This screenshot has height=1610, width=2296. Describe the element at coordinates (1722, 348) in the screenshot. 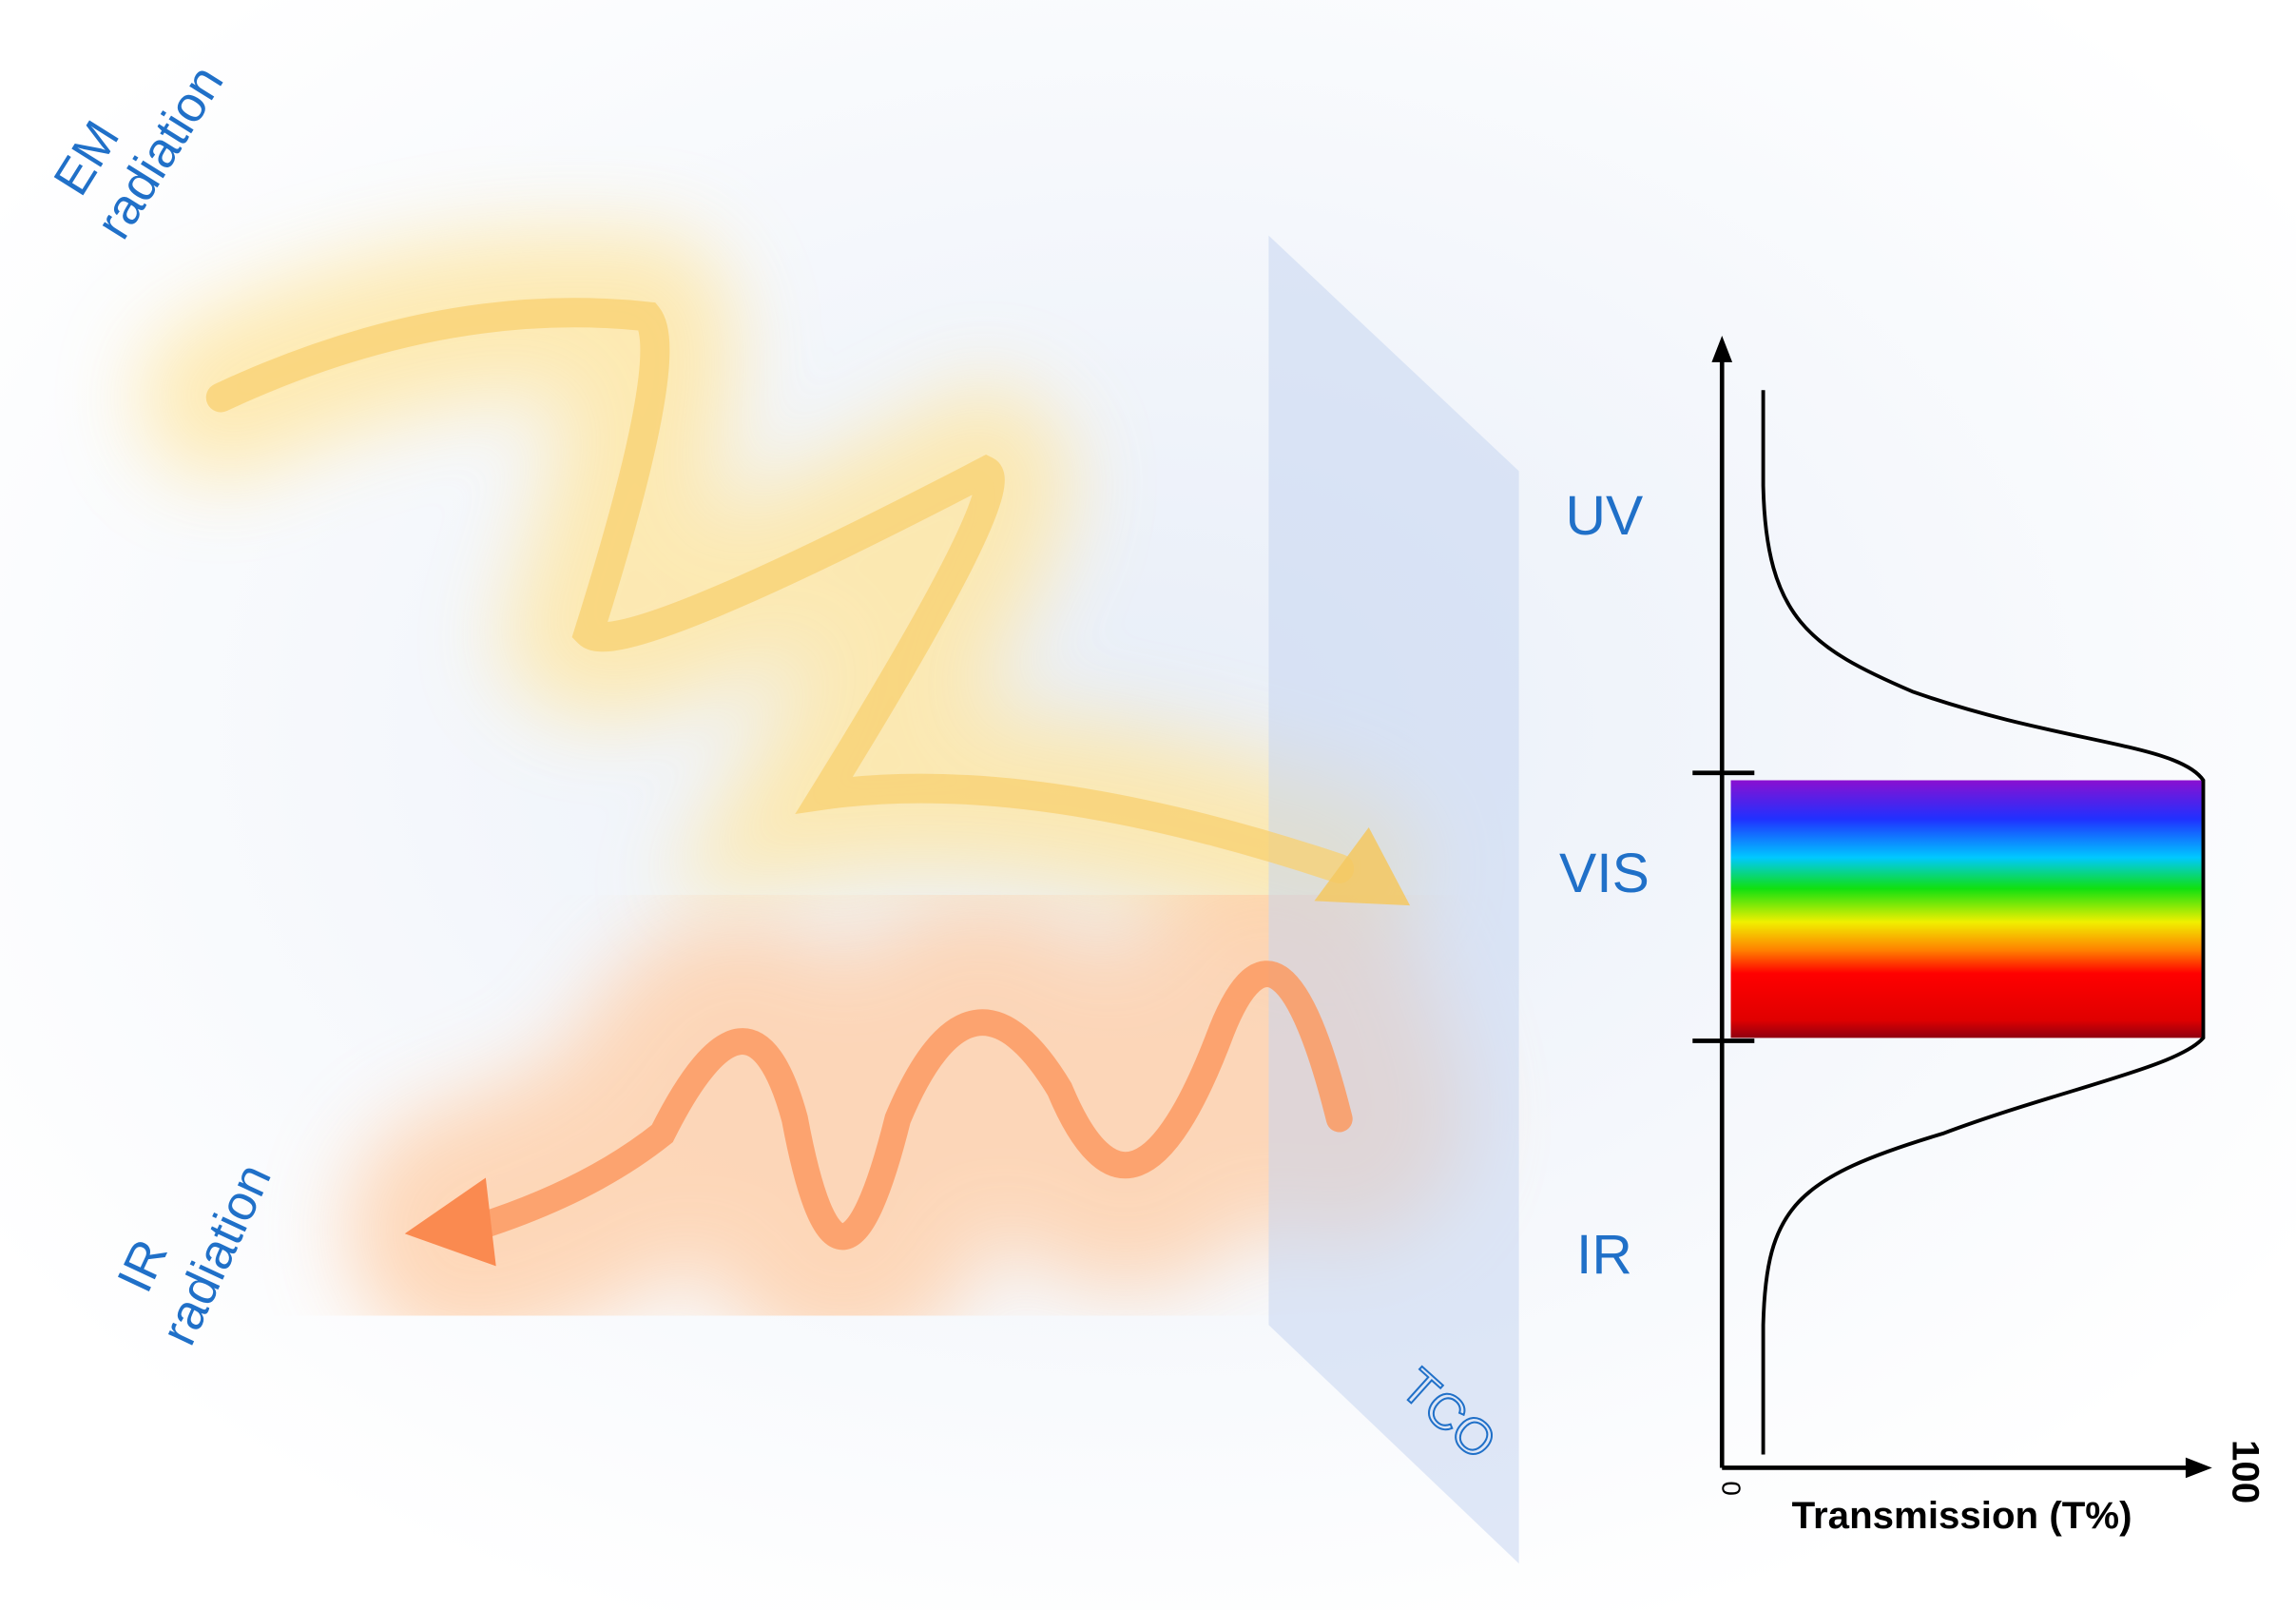

I see `y-arrowhead` at that location.